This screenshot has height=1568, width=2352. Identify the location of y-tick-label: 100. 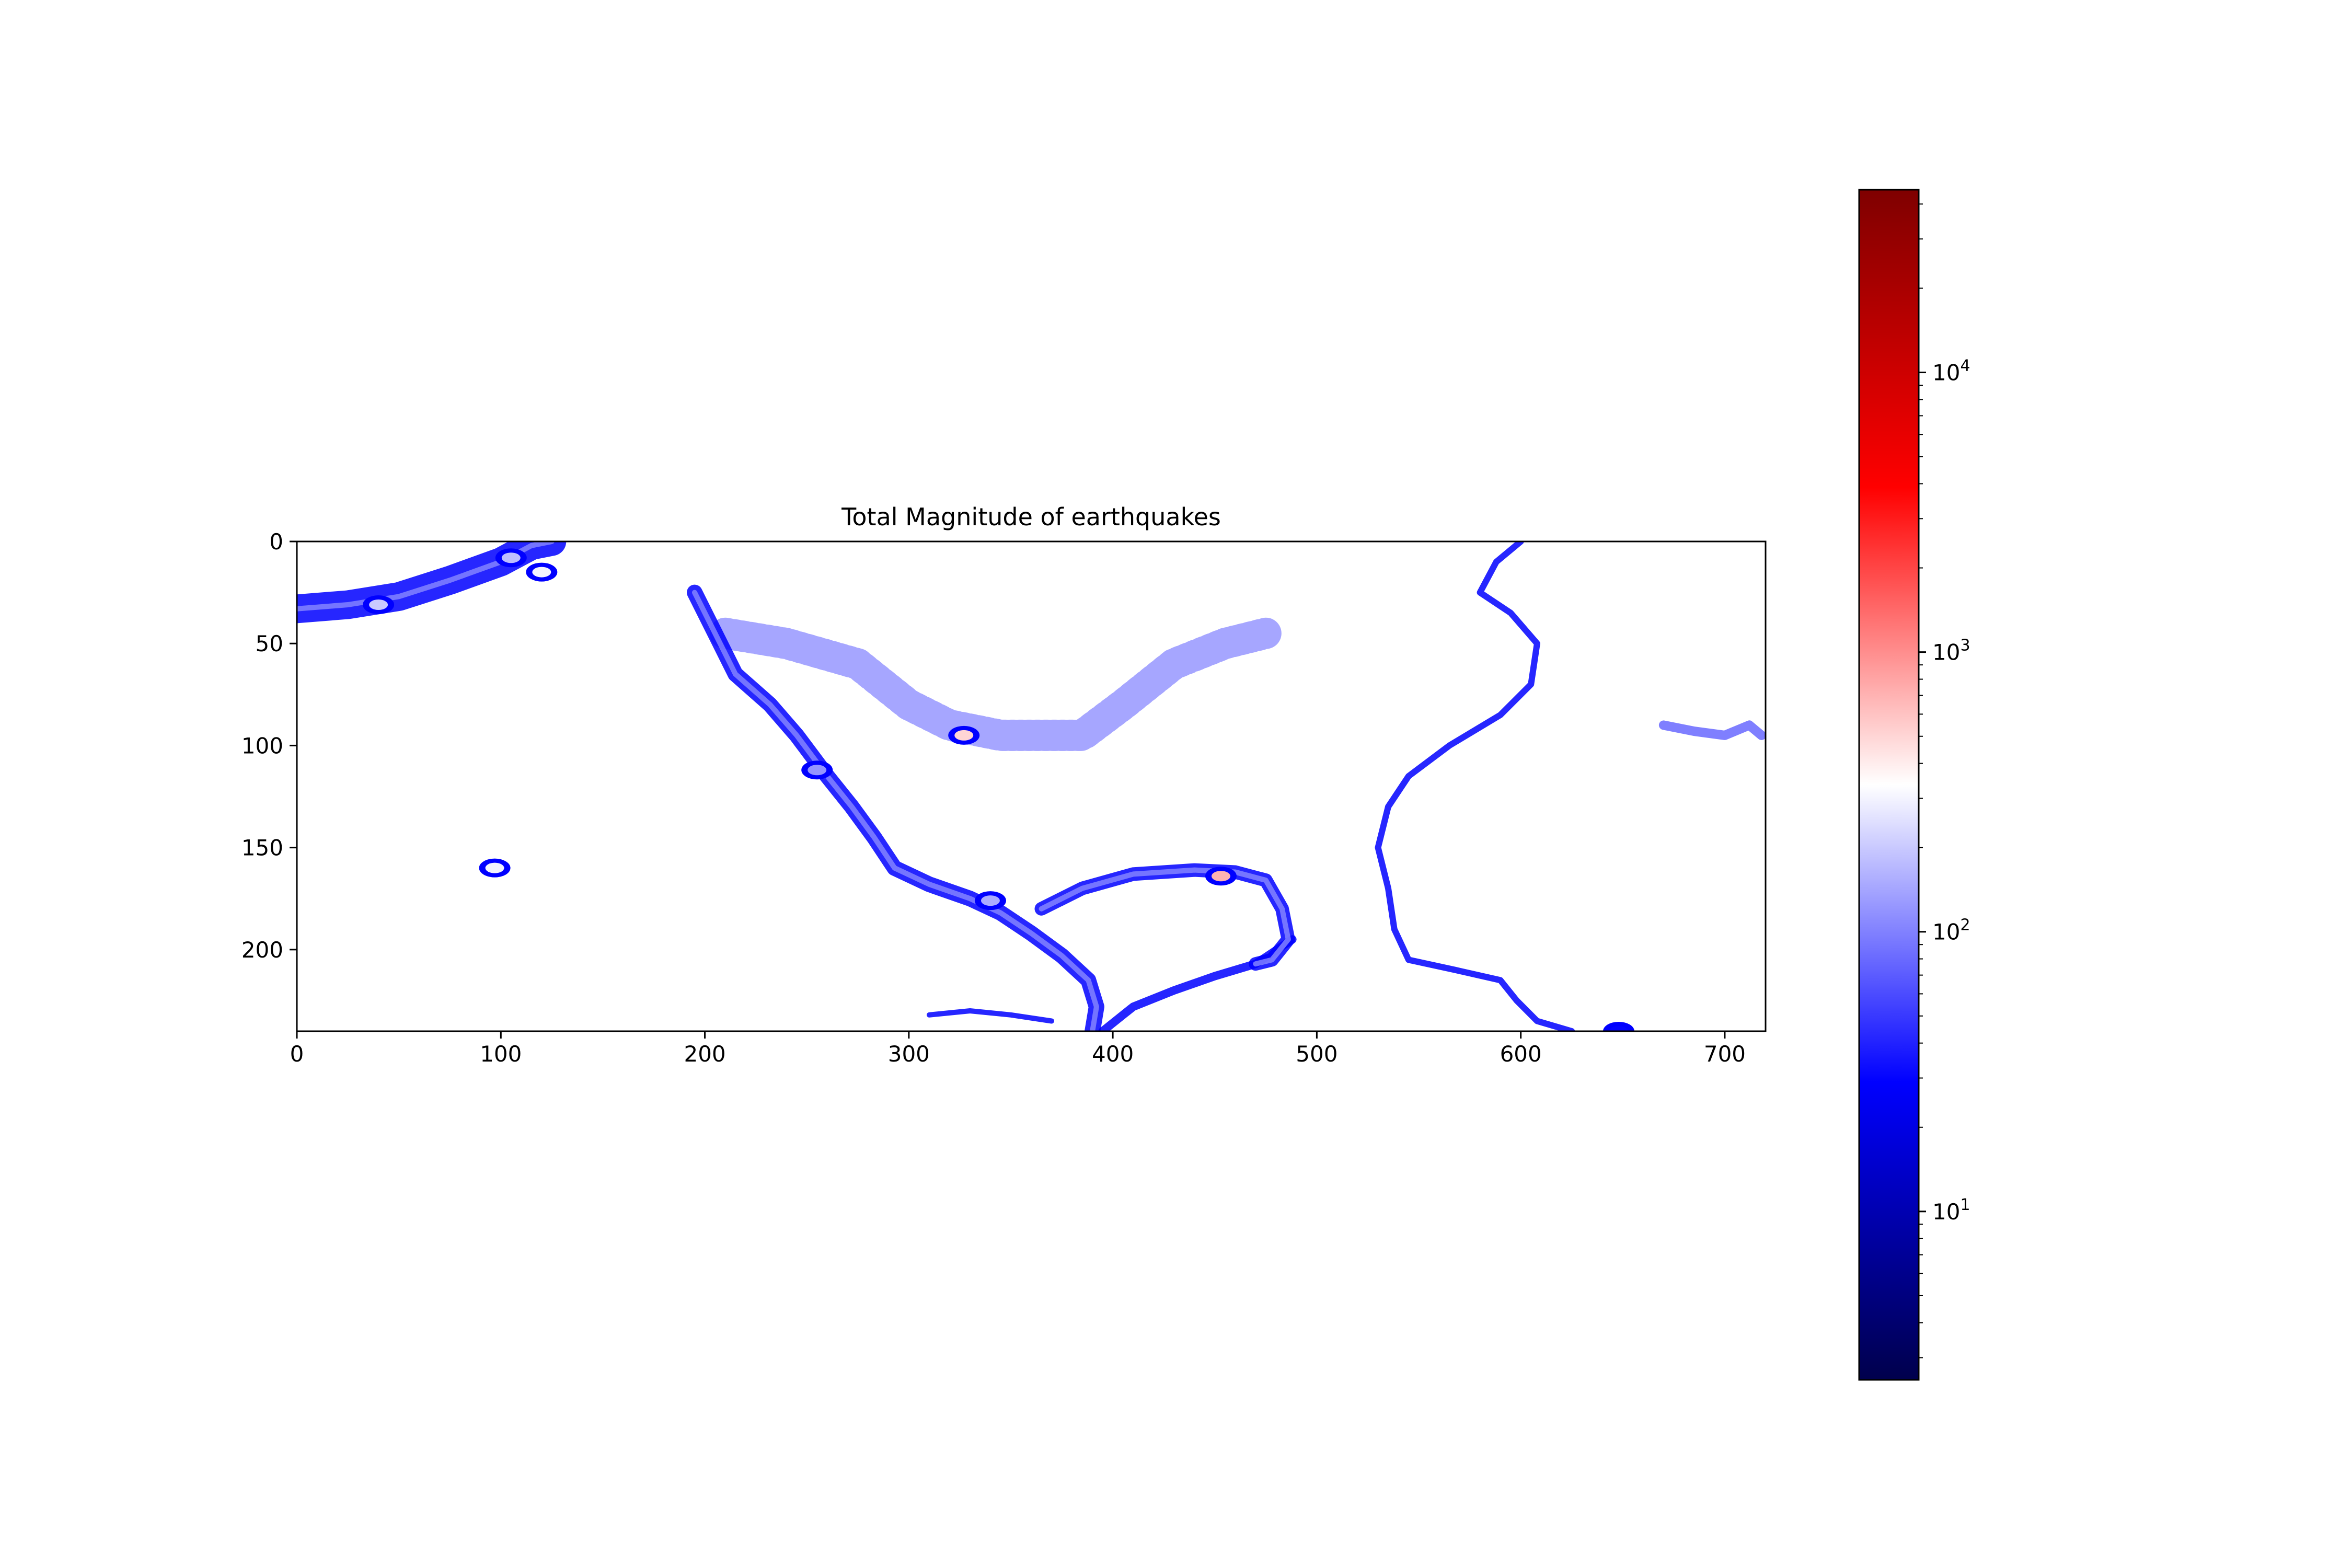
(262, 745).